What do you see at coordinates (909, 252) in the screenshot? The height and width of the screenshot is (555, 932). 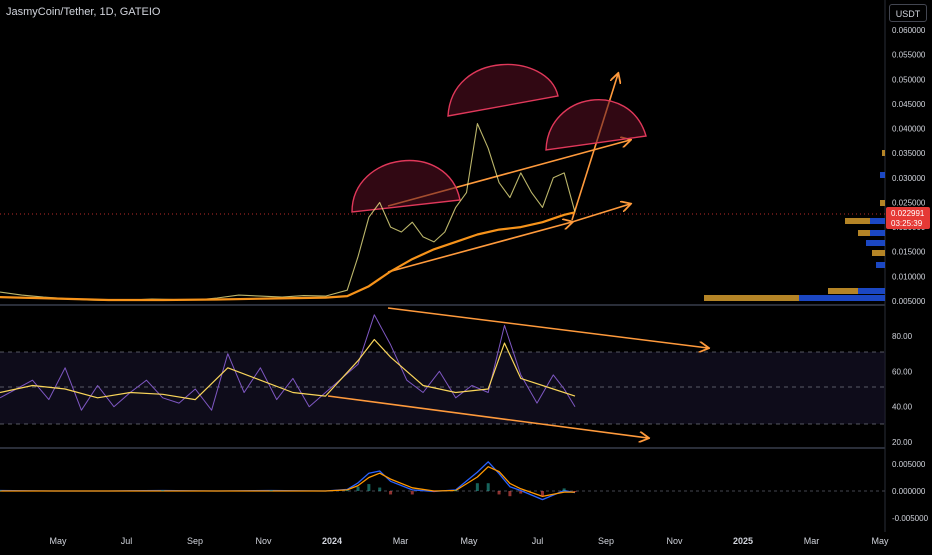 I see `y-tick-label: 0.015000` at bounding box center [909, 252].